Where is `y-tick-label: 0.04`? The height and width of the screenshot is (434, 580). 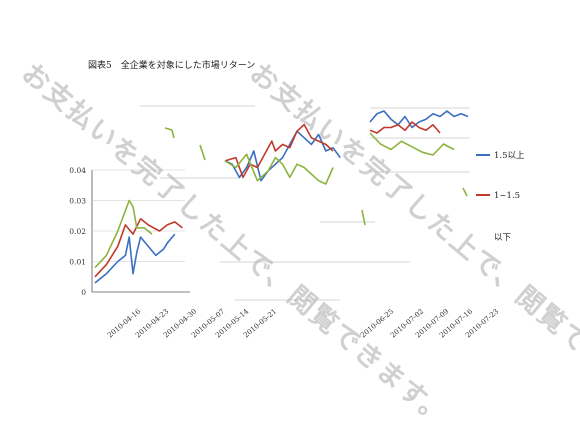 y-tick-label: 0.04 is located at coordinates (77, 170).